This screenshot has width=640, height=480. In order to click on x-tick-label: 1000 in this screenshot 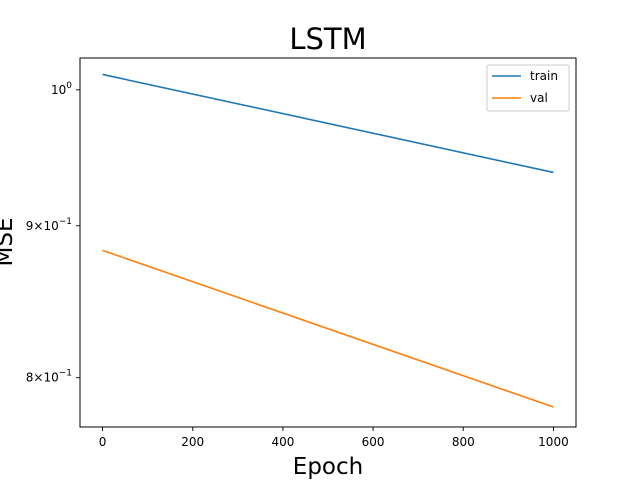, I will do `click(553, 442)`.